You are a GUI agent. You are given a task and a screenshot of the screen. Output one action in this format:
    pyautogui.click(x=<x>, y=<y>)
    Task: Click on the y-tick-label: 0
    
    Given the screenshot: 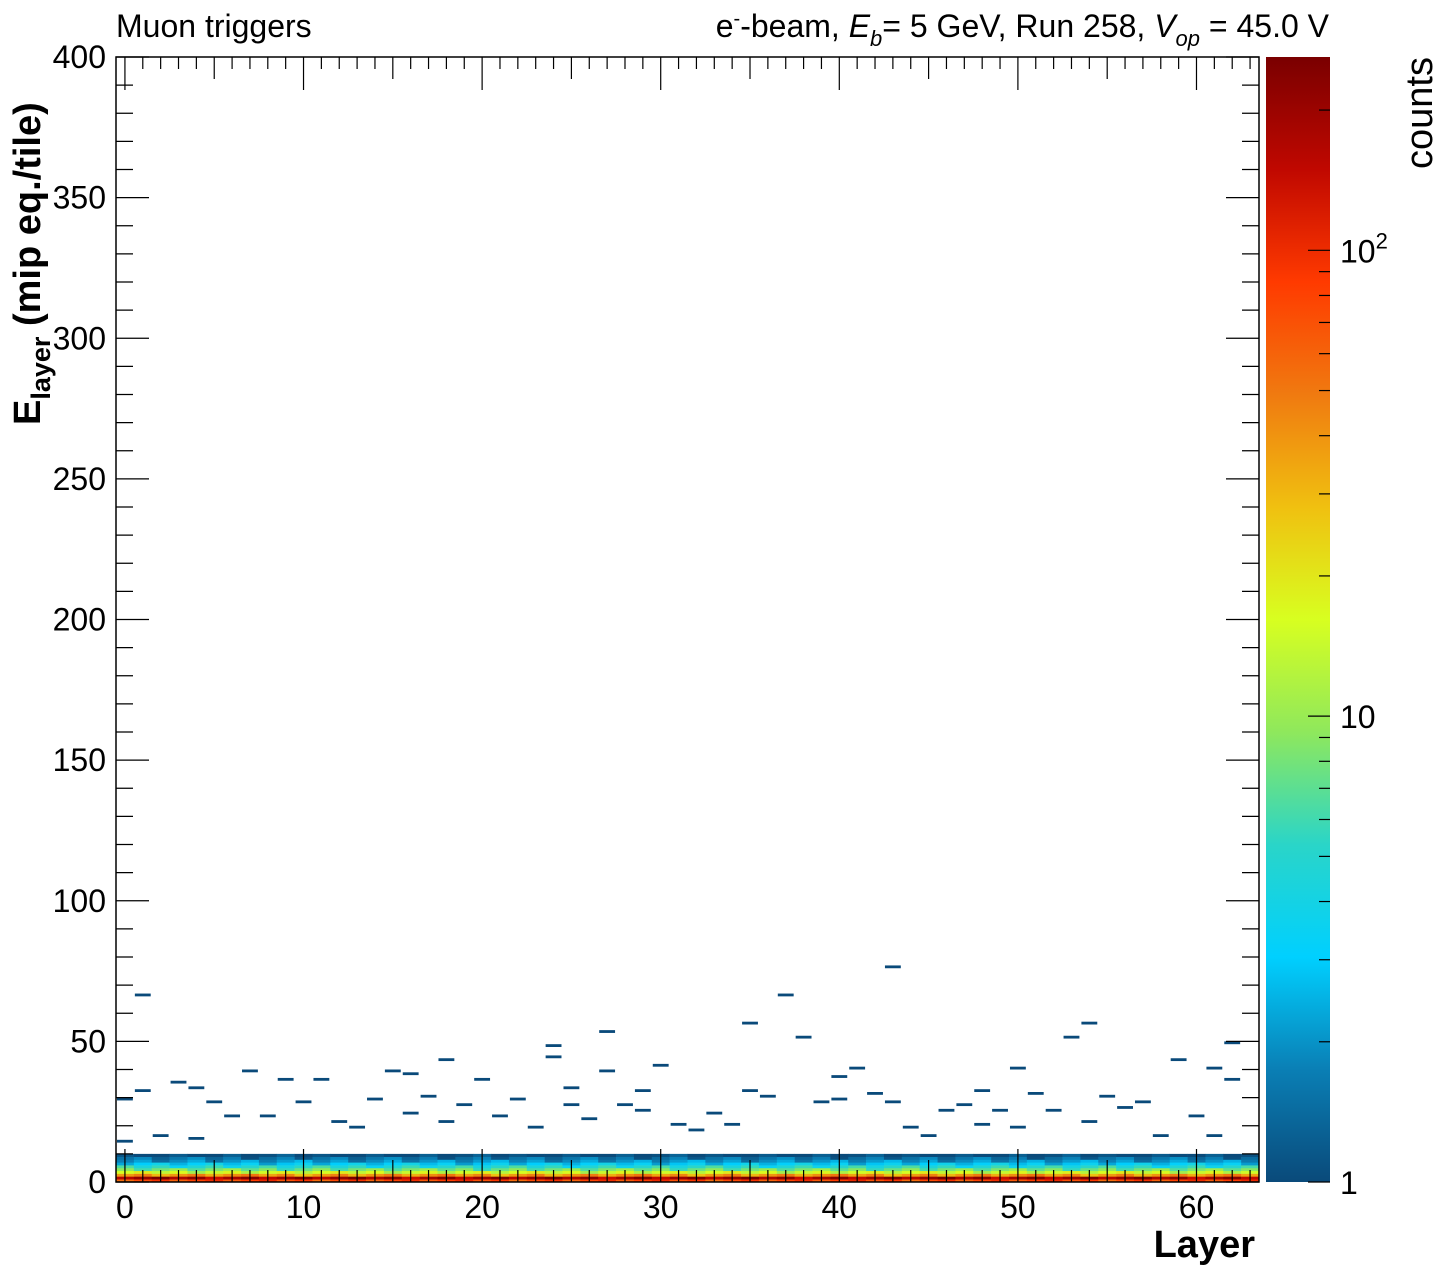 What is the action you would take?
    pyautogui.click(x=97, y=1182)
    